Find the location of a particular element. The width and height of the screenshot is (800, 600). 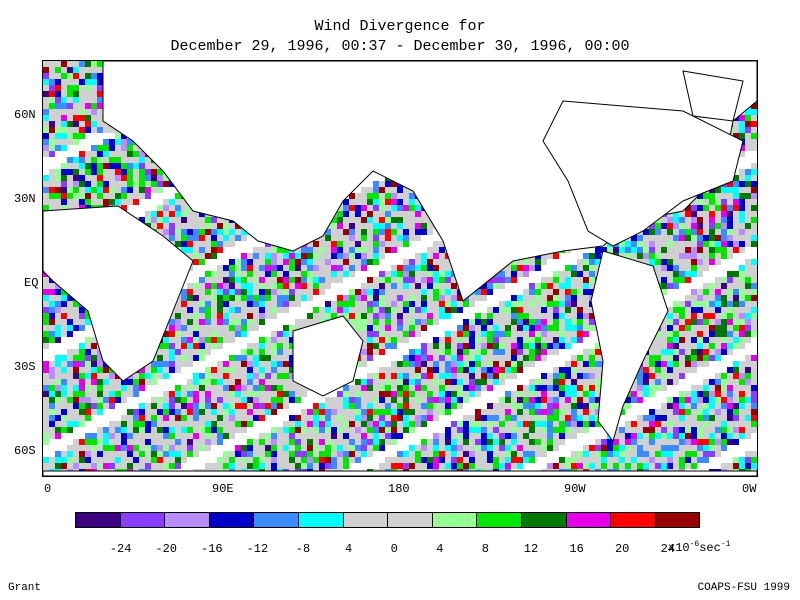

legend-tick-label: 24 is located at coordinates (667, 549).